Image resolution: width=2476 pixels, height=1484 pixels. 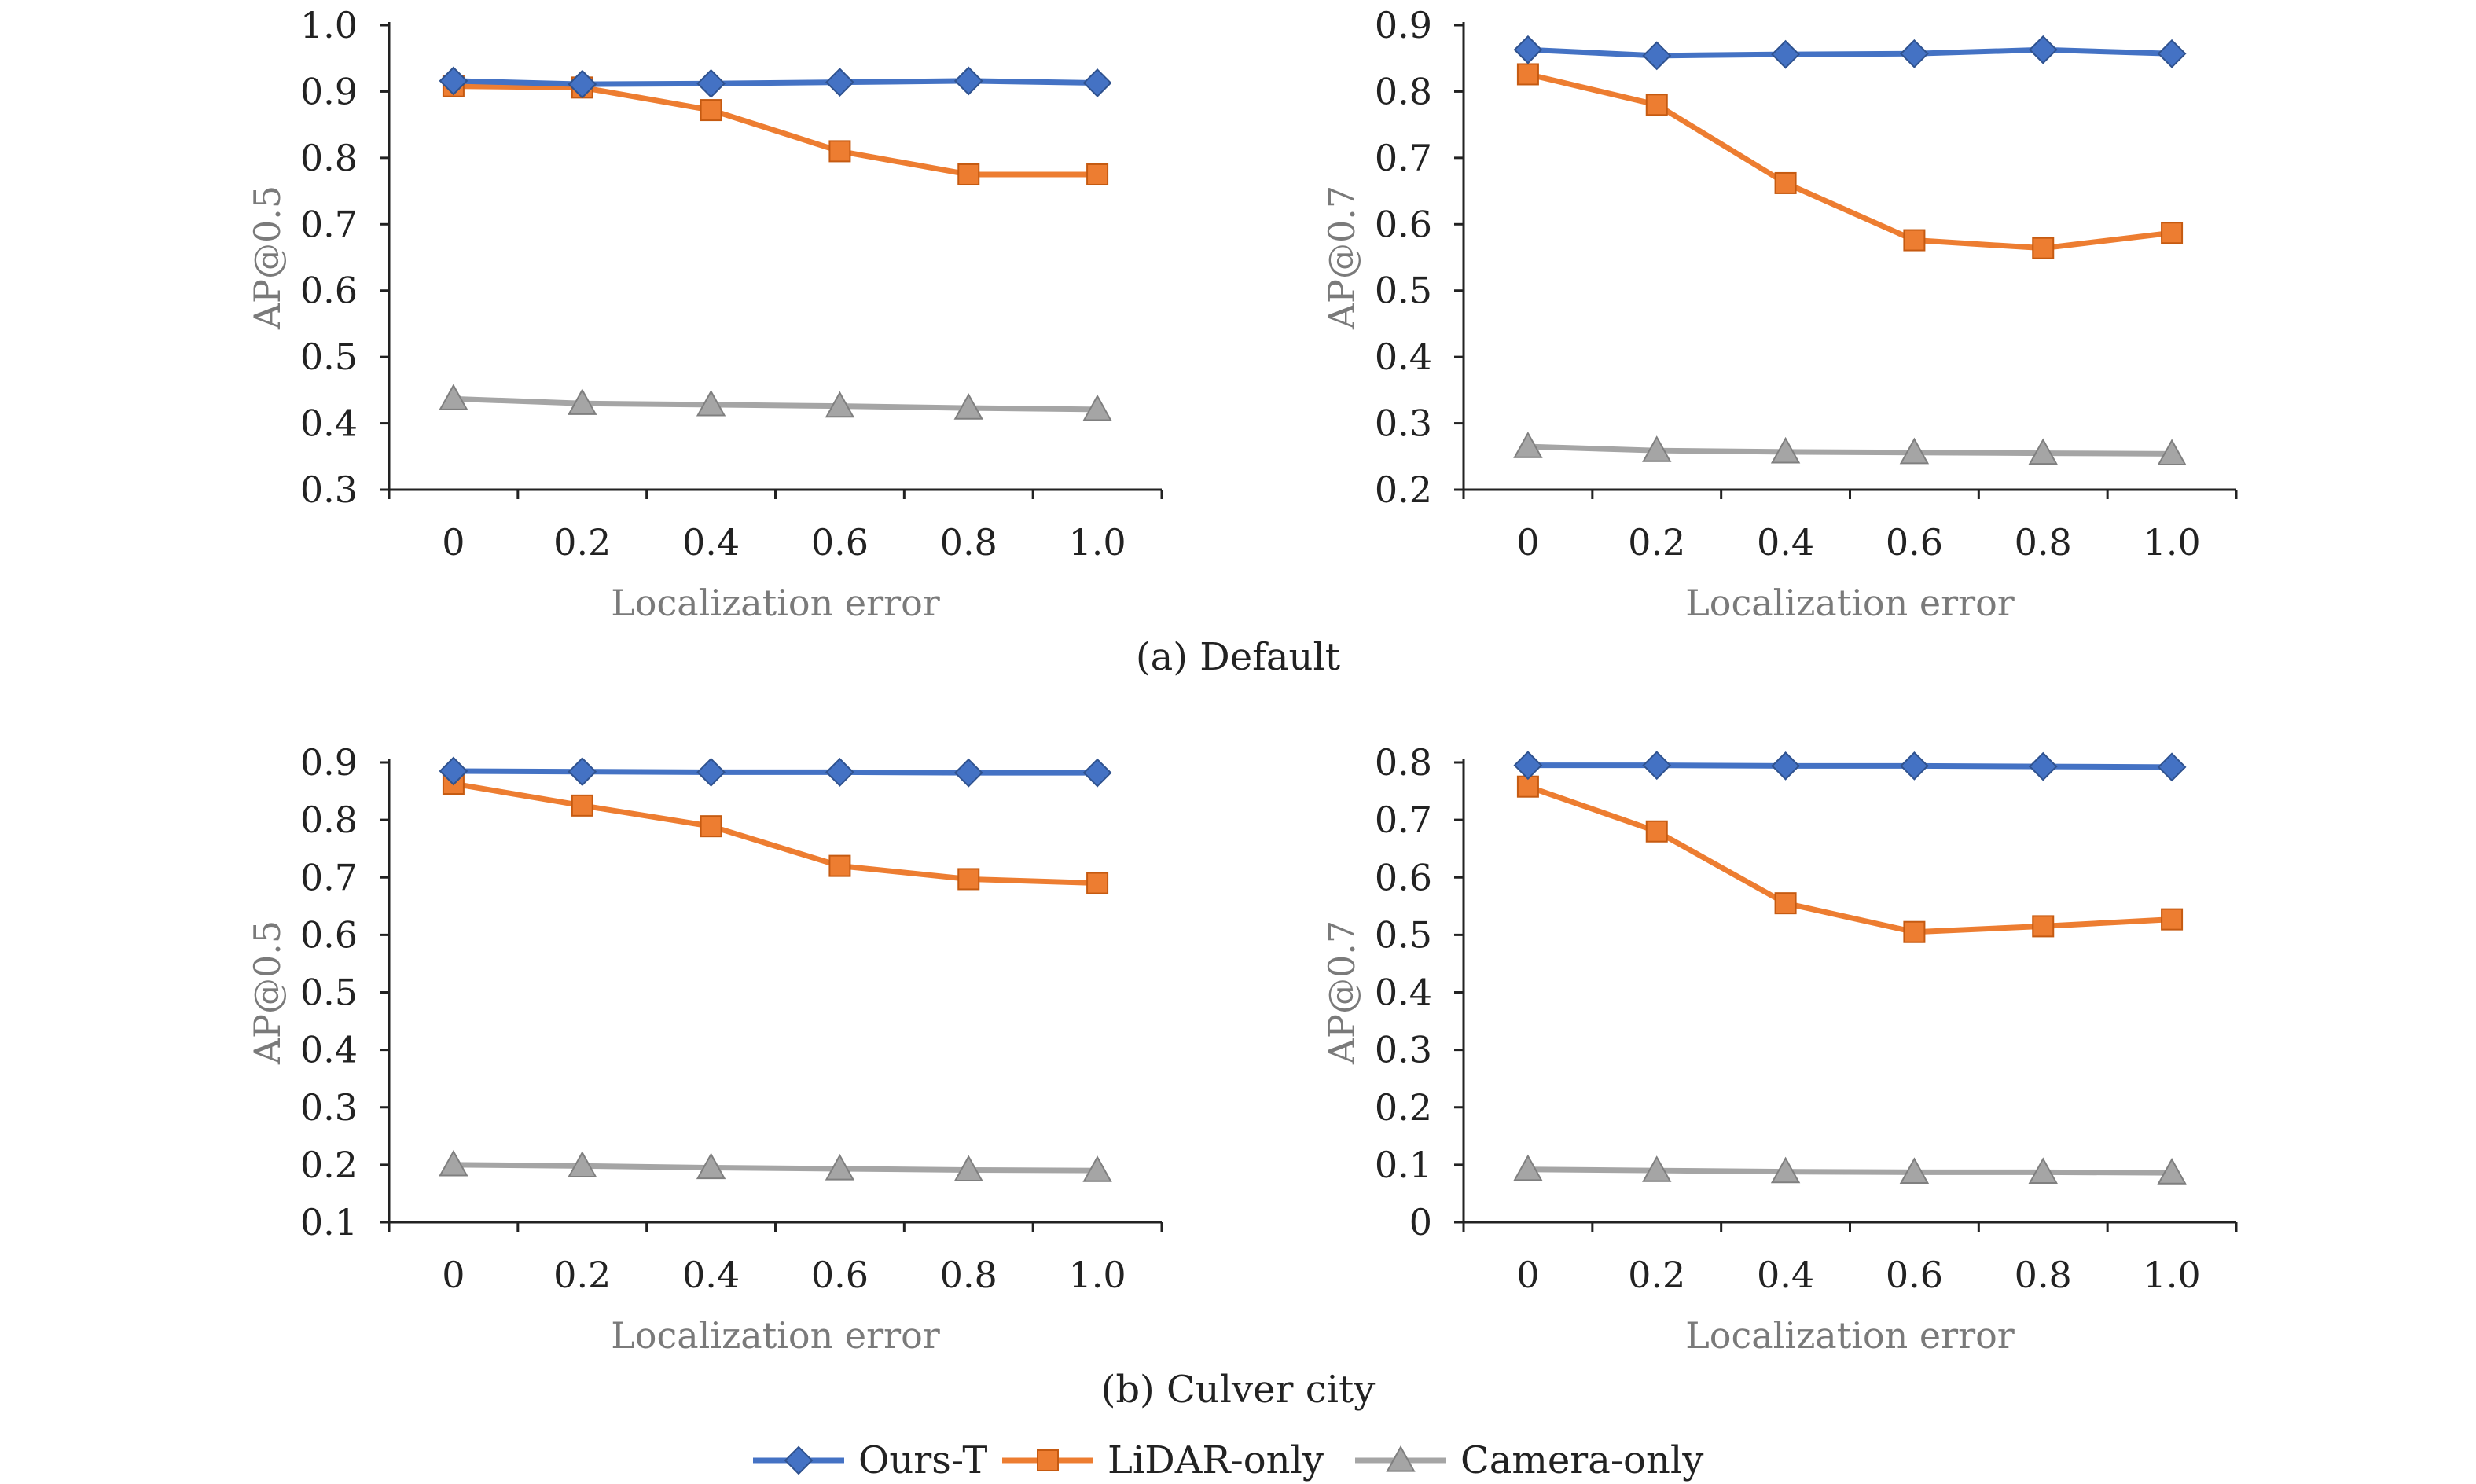 What do you see at coordinates (2044, 1275) in the screenshot?
I see `x-tick-label: 0.8` at bounding box center [2044, 1275].